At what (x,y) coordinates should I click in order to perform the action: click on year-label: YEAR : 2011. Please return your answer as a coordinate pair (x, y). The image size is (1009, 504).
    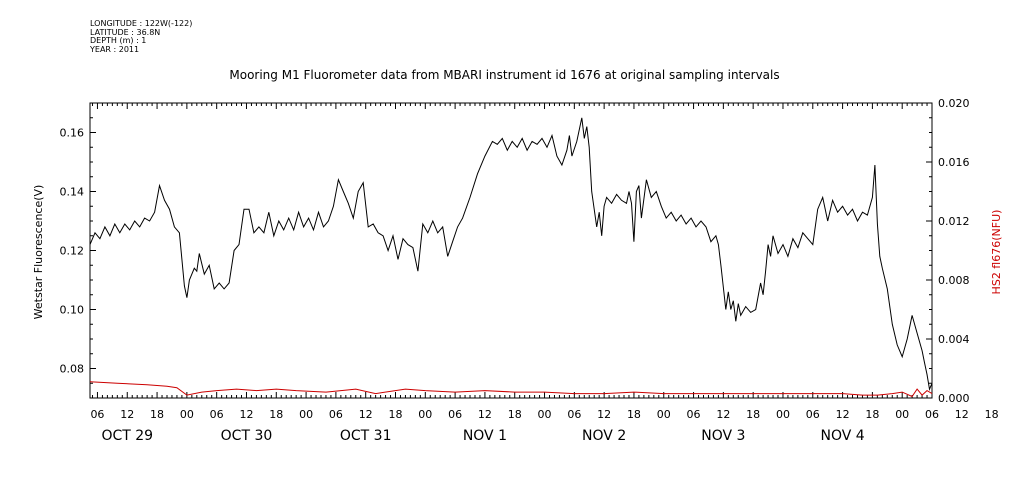
    Looking at the image, I should click on (115, 49).